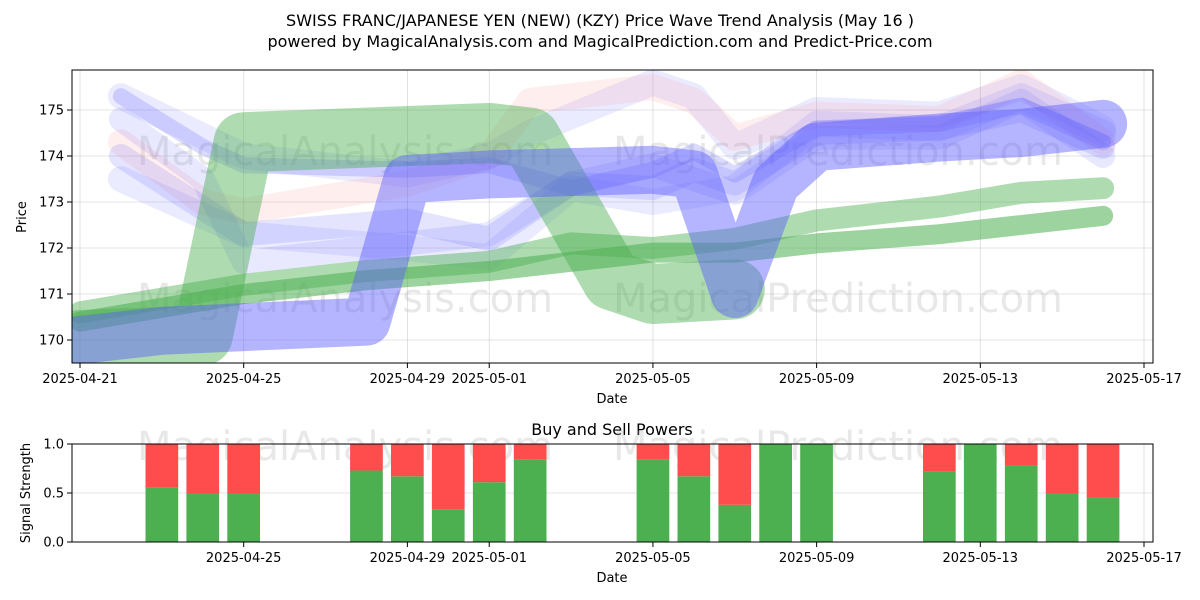 This screenshot has height=600, width=1200. I want to click on signal-chart-title: Buy and Sell Powers, so click(612, 429).